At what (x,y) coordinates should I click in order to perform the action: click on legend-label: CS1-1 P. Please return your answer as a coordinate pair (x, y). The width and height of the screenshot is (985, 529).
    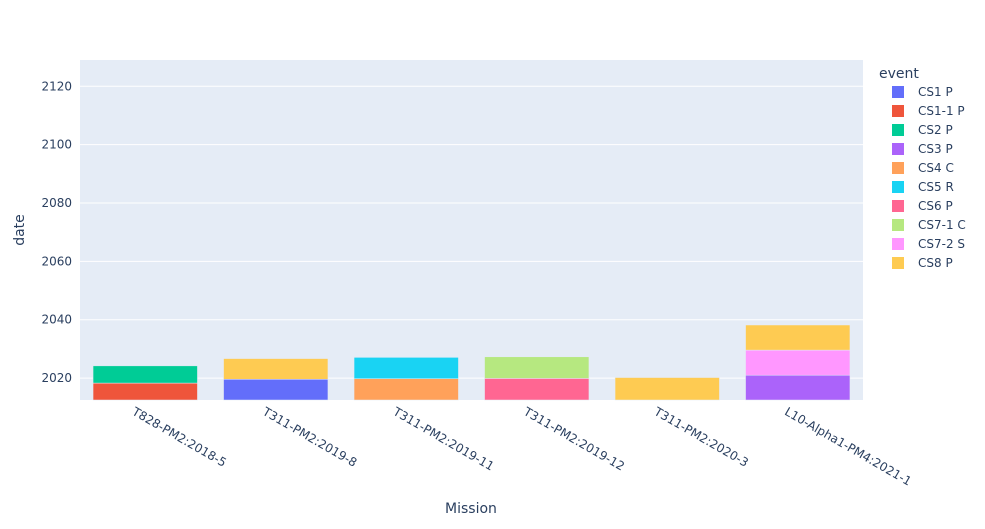
    Looking at the image, I should click on (941, 111).